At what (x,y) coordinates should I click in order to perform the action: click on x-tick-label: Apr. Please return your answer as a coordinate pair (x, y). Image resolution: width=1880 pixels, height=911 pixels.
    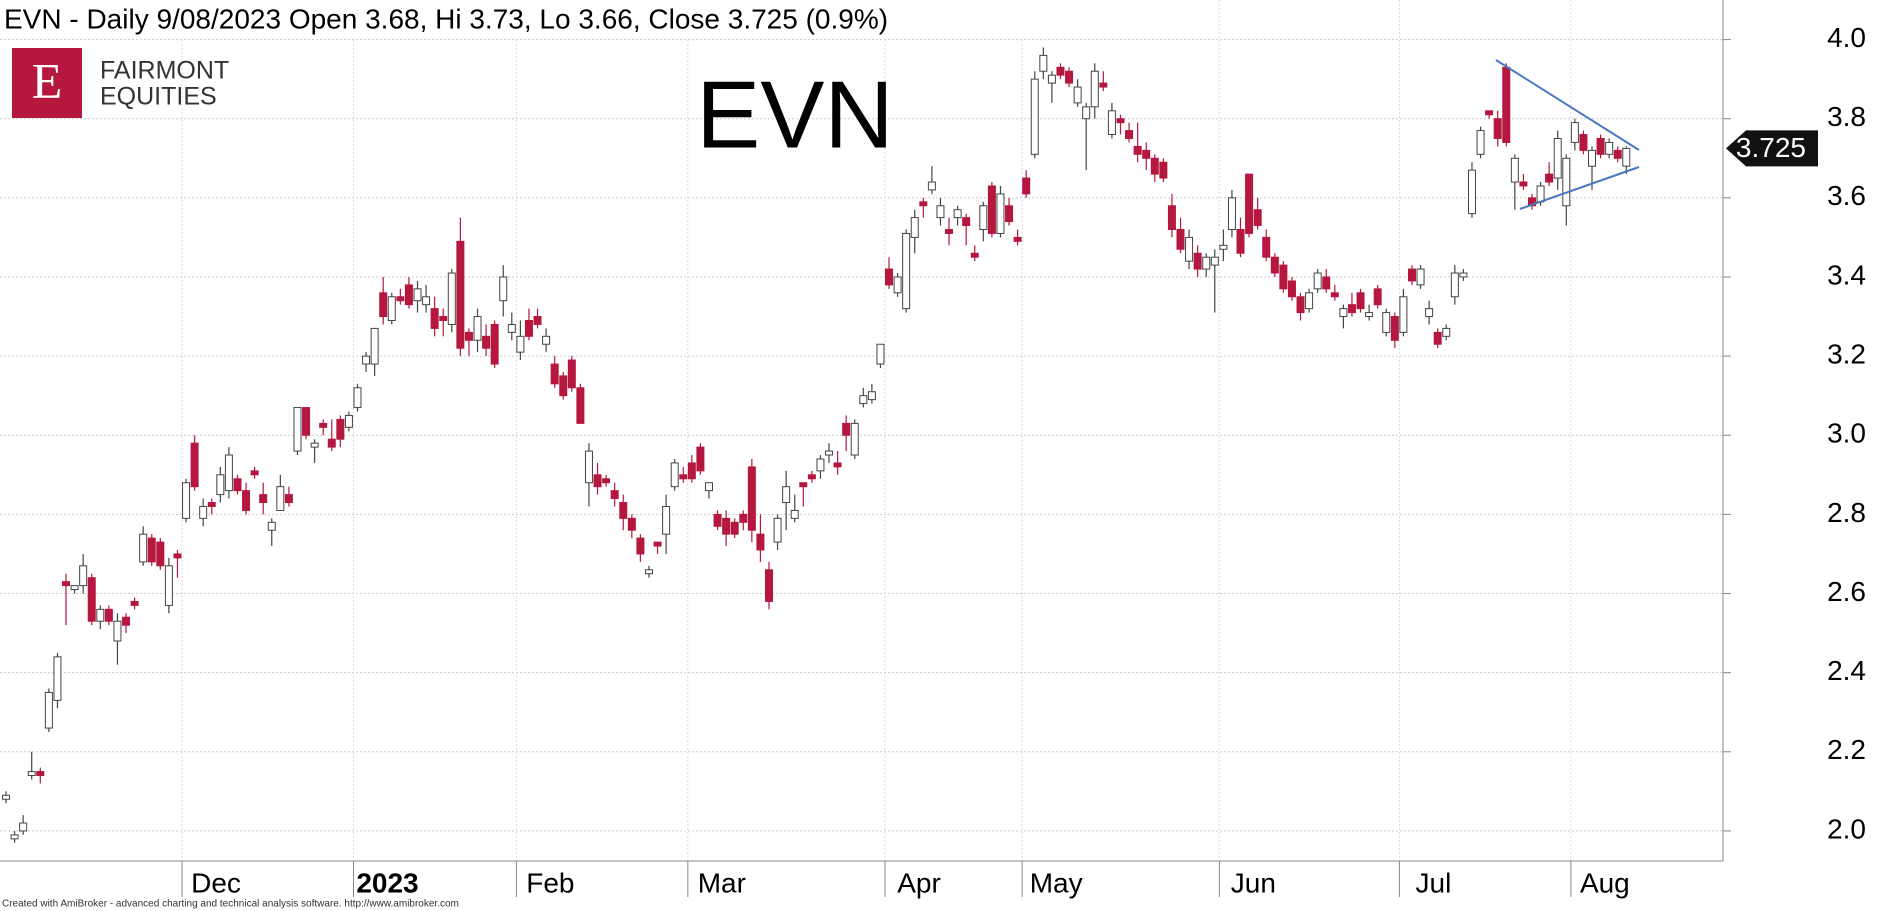
    Looking at the image, I should click on (919, 882).